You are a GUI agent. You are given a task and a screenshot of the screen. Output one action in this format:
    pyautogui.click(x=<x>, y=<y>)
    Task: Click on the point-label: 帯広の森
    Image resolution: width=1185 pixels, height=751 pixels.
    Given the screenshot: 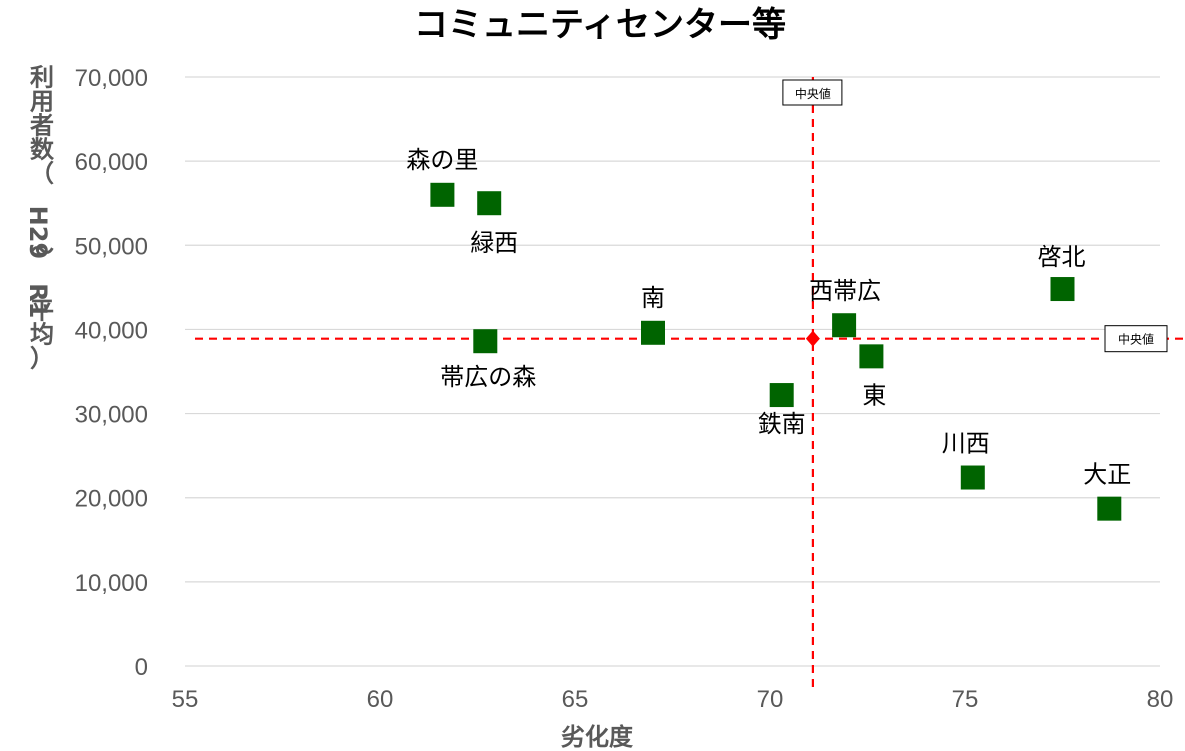 What is the action you would take?
    pyautogui.click(x=488, y=377)
    